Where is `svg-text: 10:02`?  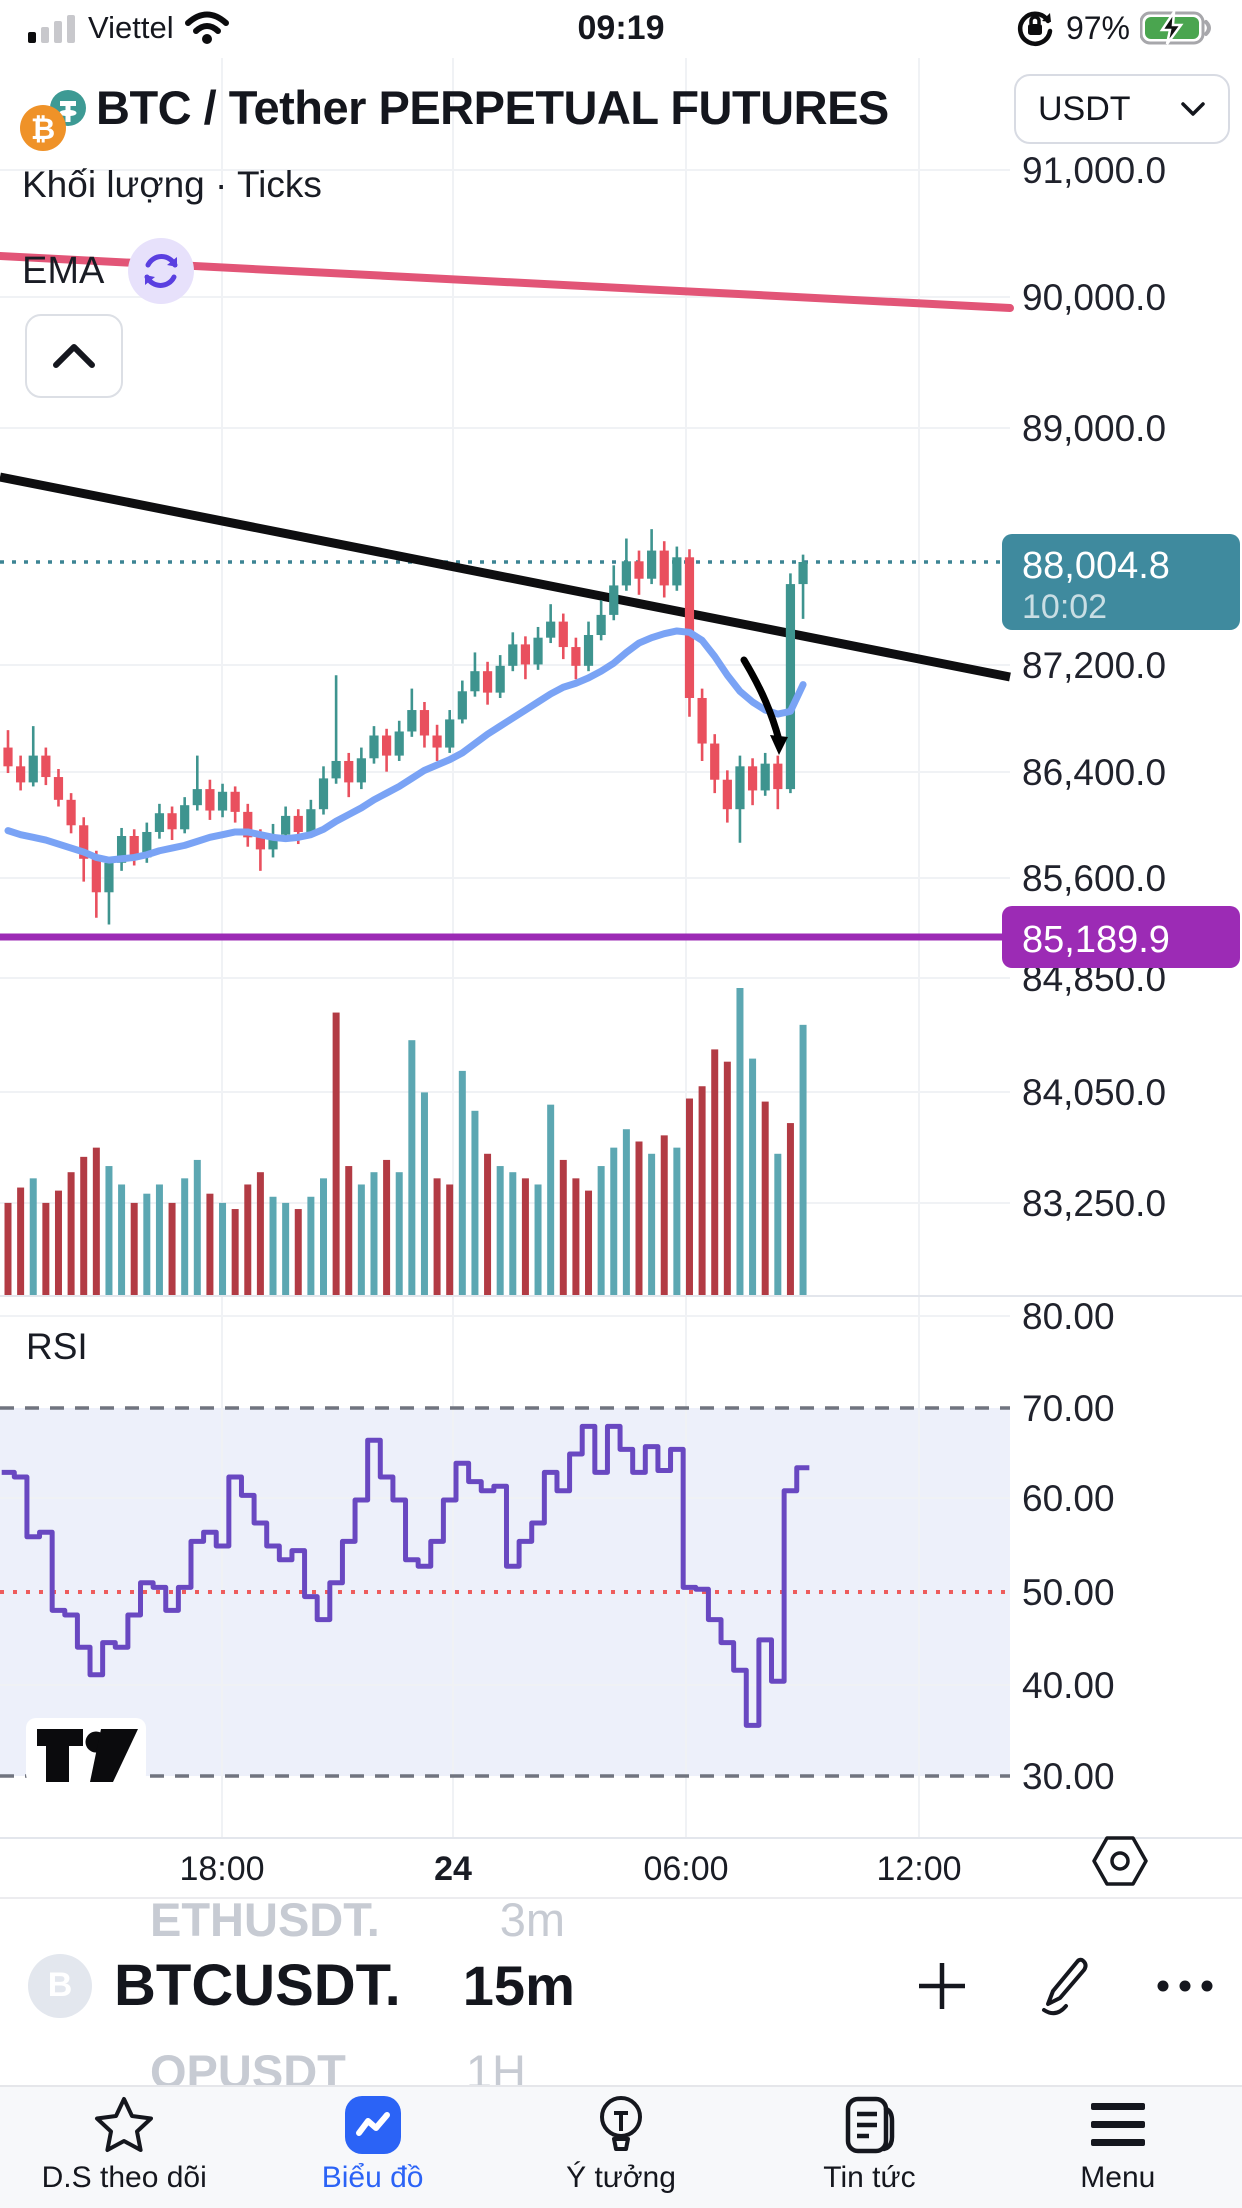 svg-text: 10:02 is located at coordinates (1064, 607).